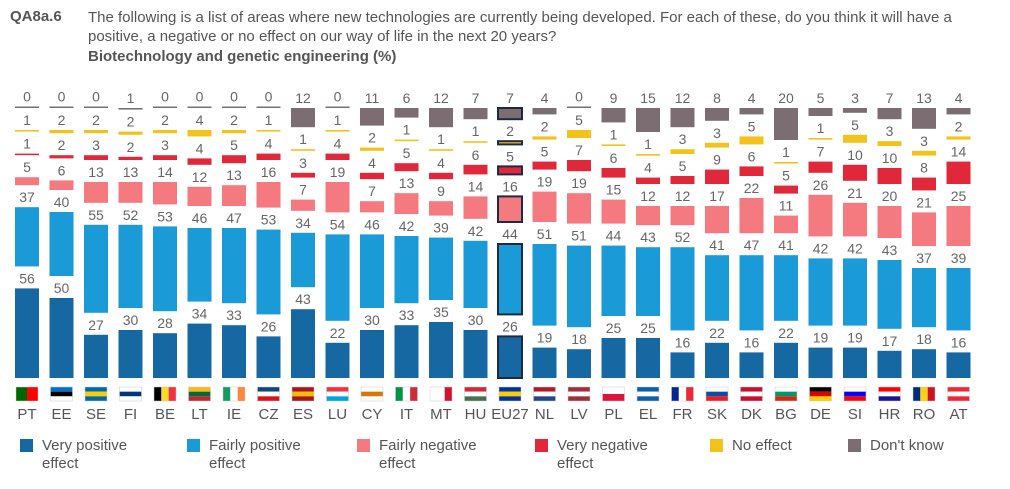 The height and width of the screenshot is (489, 1010). Describe the element at coordinates (441, 312) in the screenshot. I see `data-label: 35` at that location.